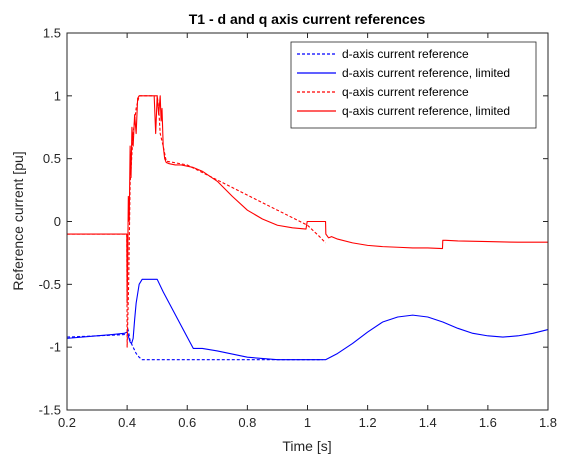 The height and width of the screenshot is (457, 565). Describe the element at coordinates (548, 422) in the screenshot. I see `x-tick-label: 1.8` at that location.